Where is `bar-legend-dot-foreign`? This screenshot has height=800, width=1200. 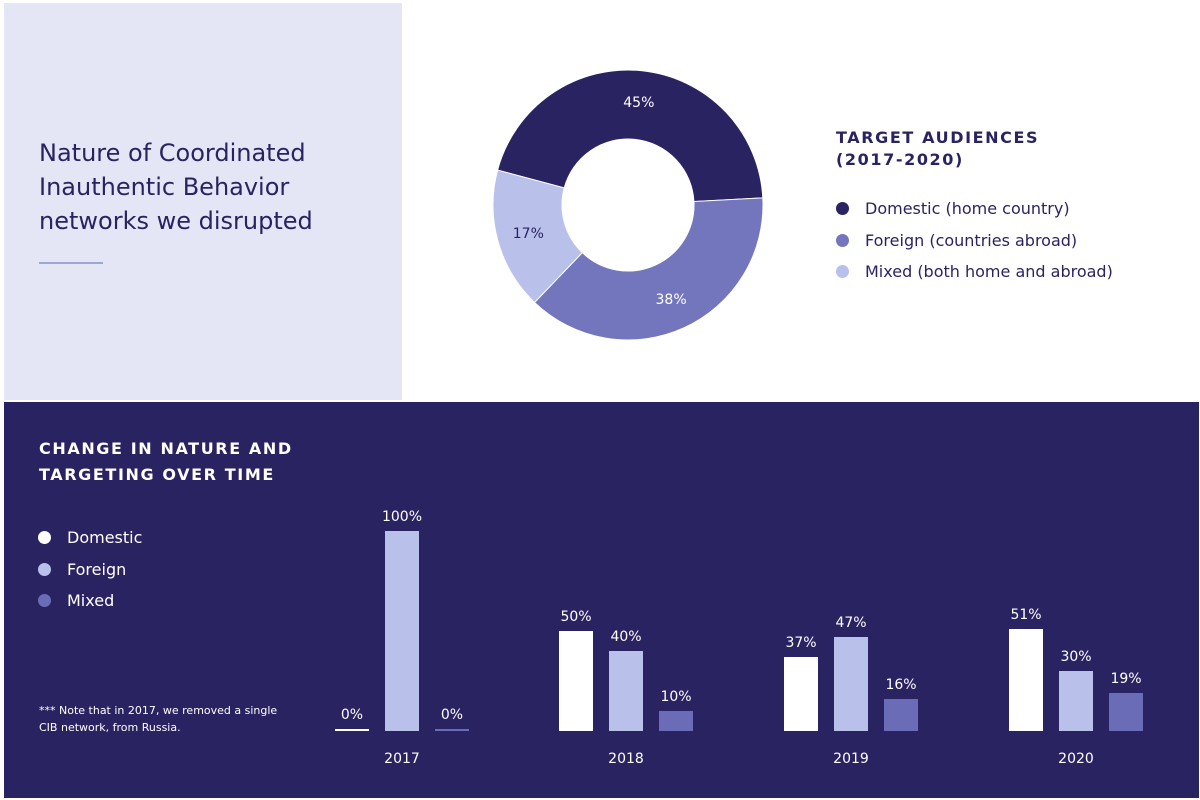
bar-legend-dot-foreign is located at coordinates (44, 569).